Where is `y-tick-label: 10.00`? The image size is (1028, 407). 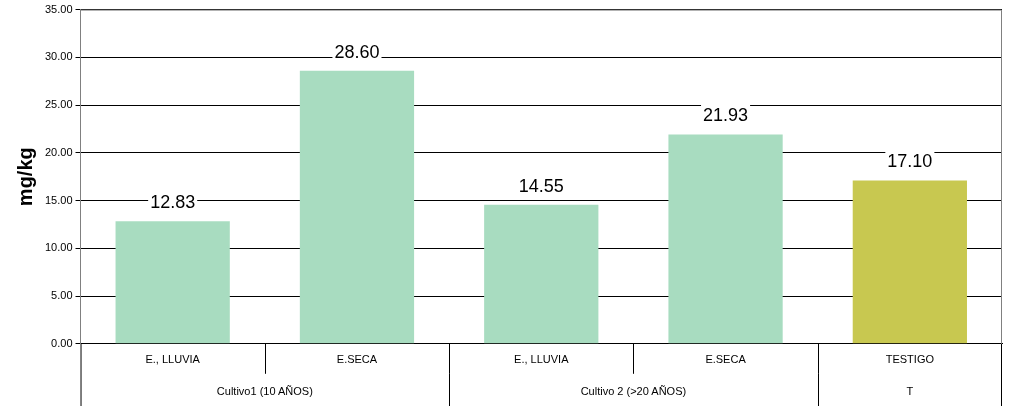 y-tick-label: 10.00 is located at coordinates (59, 247).